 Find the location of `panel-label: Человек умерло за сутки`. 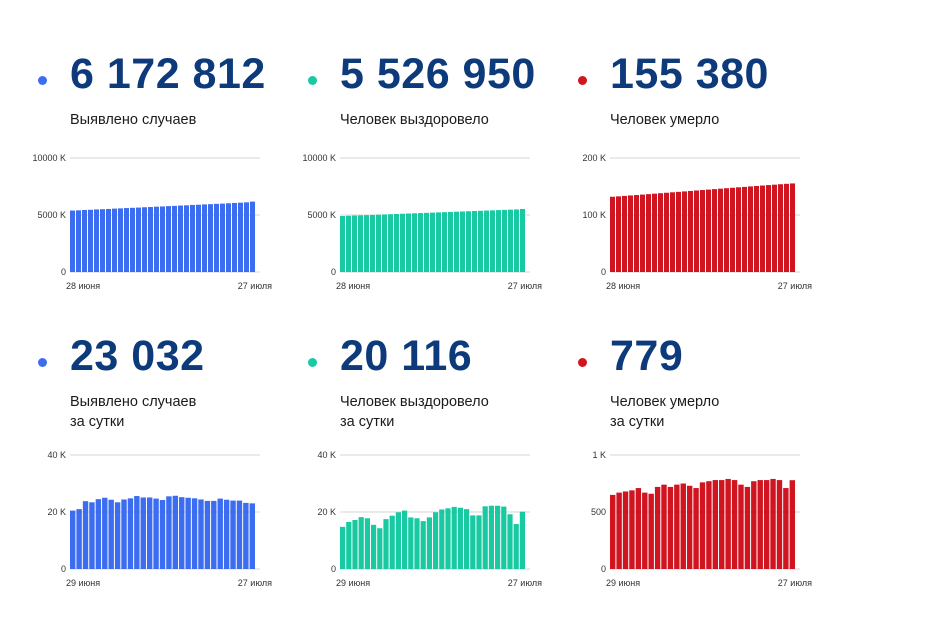

panel-label: Человек умерло за сутки is located at coordinates (664, 412).